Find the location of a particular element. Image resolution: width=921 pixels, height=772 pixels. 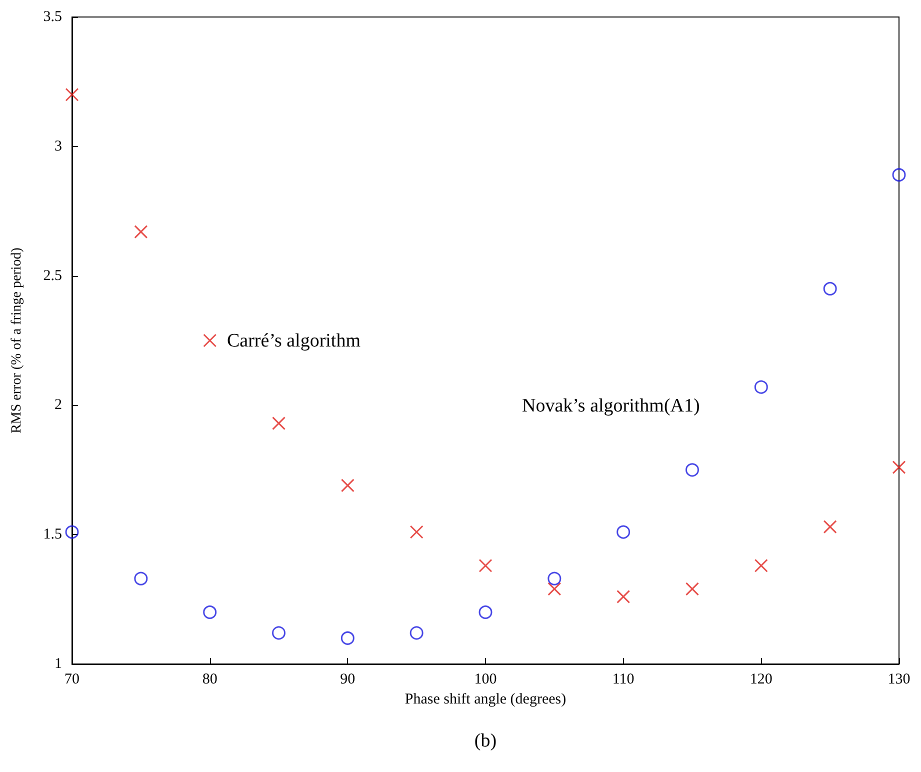

y-tick-label: 2 is located at coordinates (58, 405).